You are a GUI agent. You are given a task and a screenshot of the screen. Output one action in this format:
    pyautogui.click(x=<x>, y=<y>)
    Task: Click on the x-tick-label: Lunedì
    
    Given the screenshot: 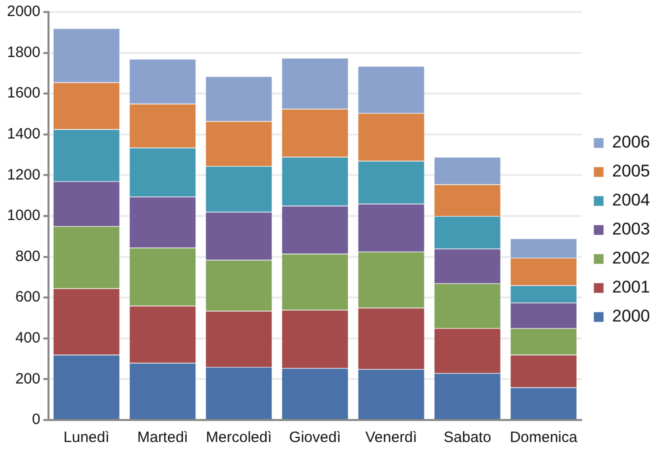 What is the action you would take?
    pyautogui.click(x=87, y=437)
    